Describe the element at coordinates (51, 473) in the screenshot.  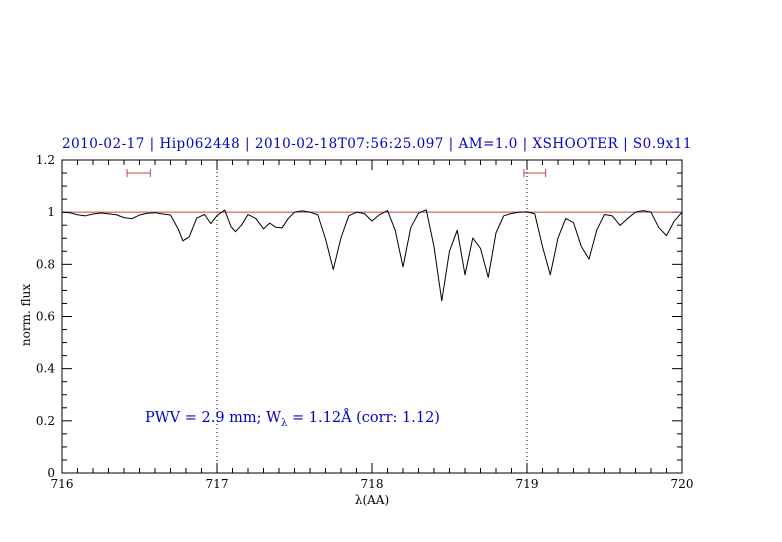
I see `svg-text: 0` at that location.